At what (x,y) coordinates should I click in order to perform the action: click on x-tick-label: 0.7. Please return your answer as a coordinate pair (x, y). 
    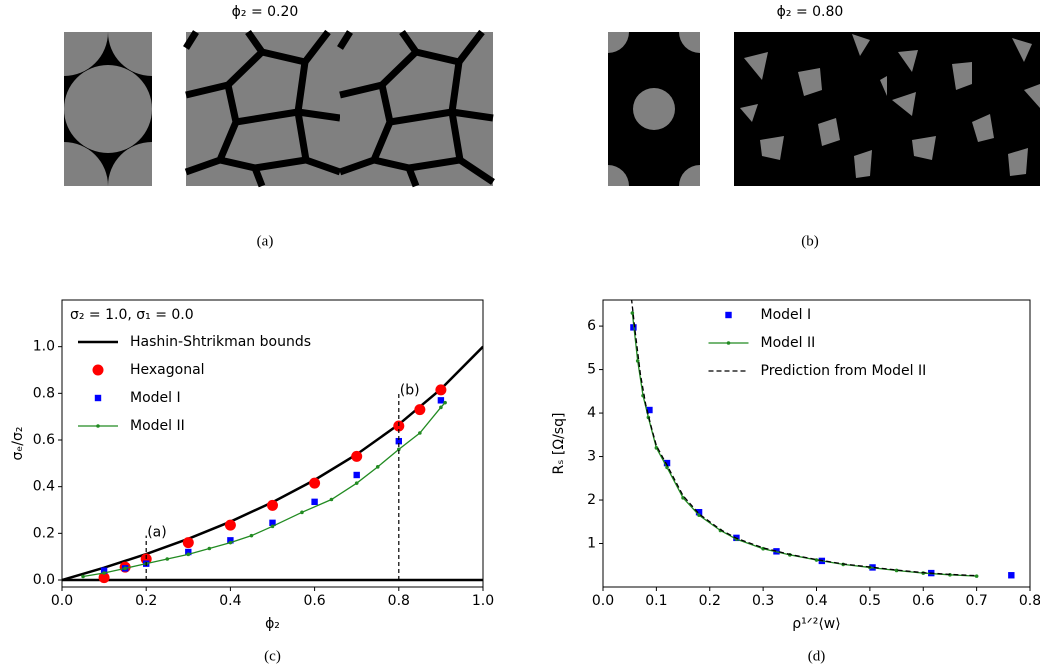
    Looking at the image, I should click on (976, 601).